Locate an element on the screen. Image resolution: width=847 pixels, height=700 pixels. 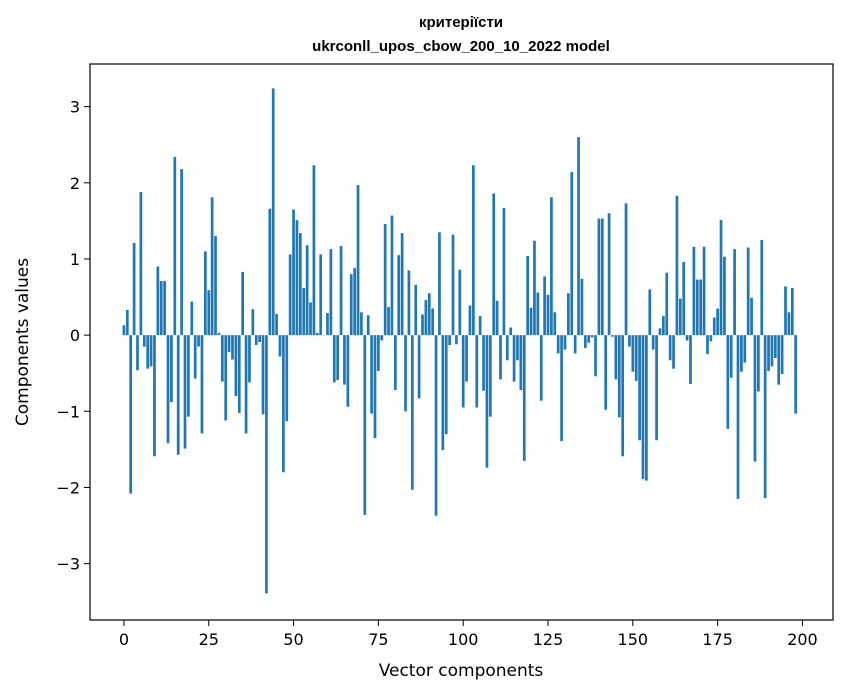
y-axis-label: Components values is located at coordinates (23, 342).